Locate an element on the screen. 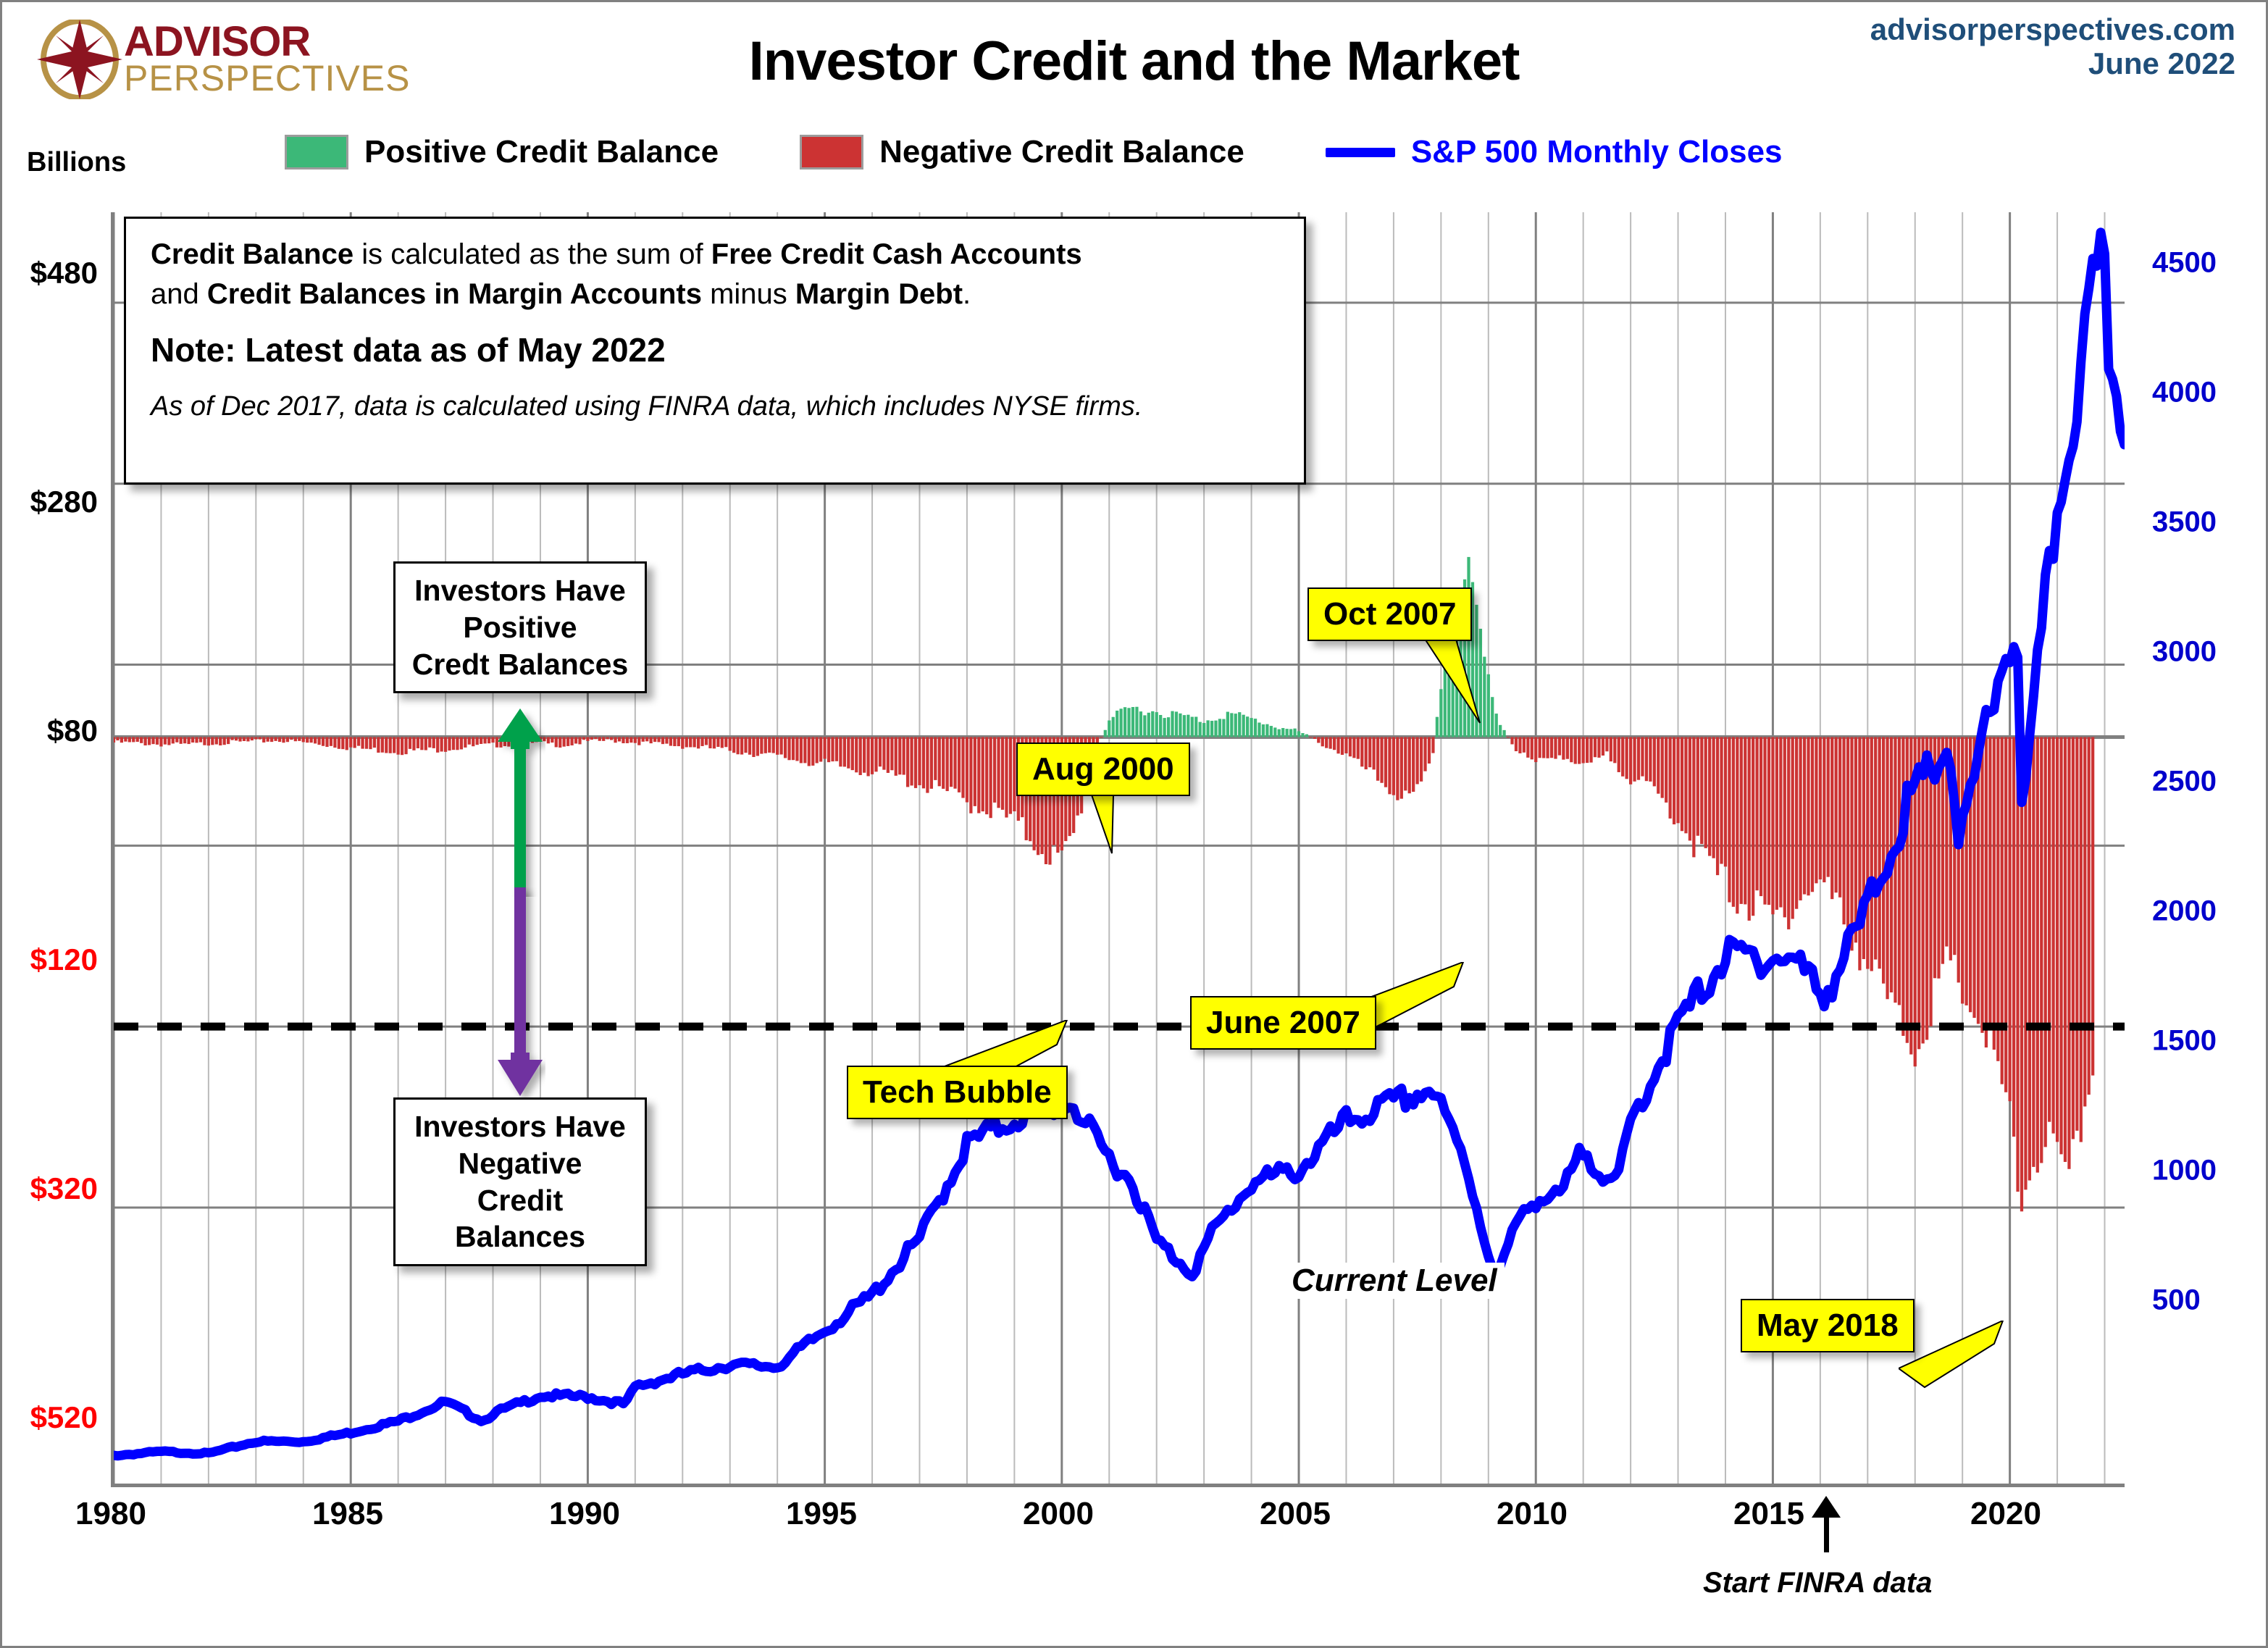  legend-line-sp500 is located at coordinates (1360, 152).